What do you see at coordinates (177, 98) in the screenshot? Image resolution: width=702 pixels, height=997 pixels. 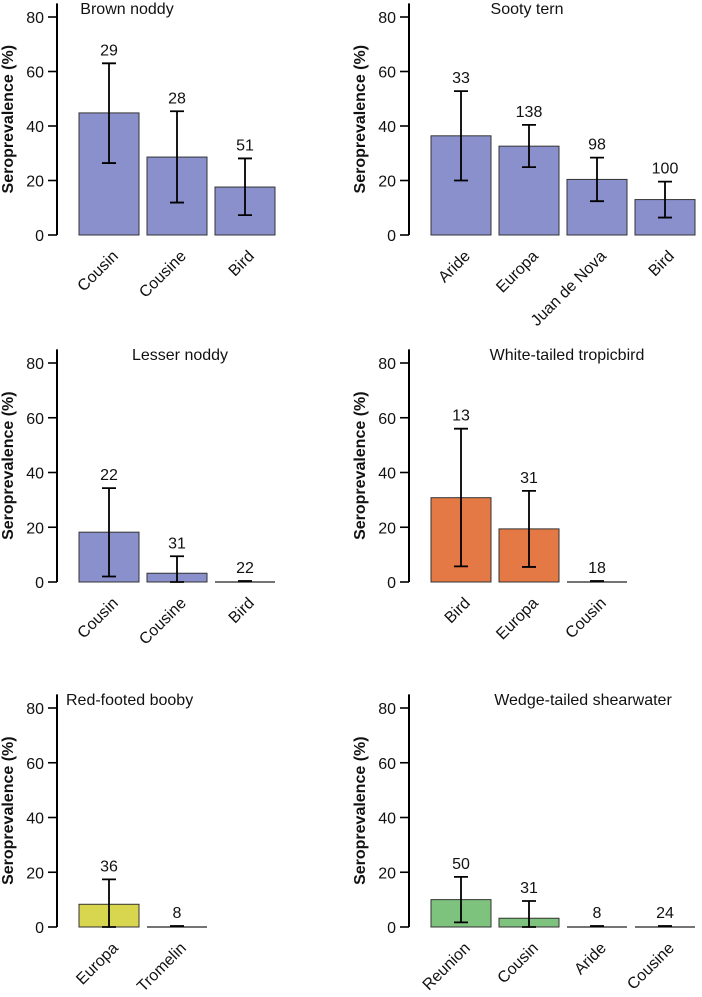 I see `sample-size-label: 28` at bounding box center [177, 98].